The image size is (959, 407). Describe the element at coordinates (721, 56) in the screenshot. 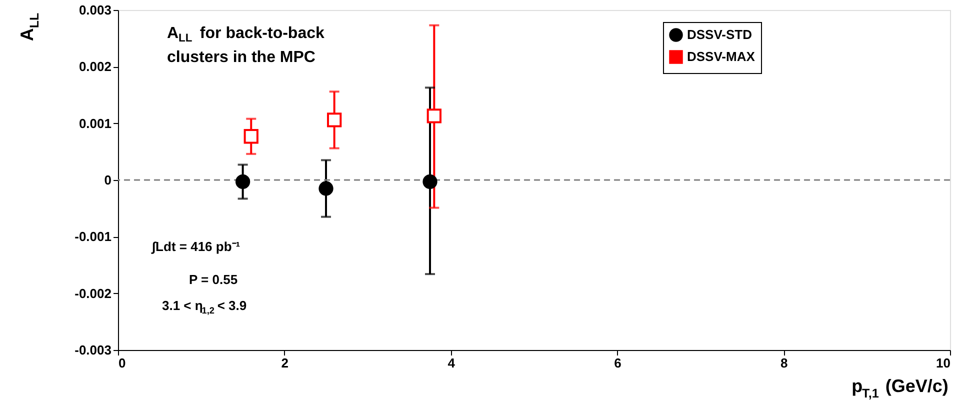

I see `legend-label: DSSV-MAX` at that location.